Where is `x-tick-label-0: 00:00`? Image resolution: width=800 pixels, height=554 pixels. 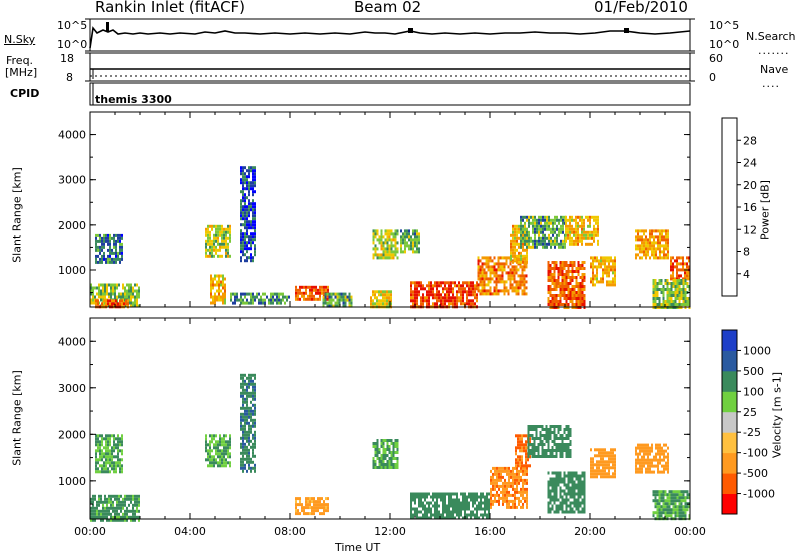 x-tick-label-0: 00:00 is located at coordinates (90, 531).